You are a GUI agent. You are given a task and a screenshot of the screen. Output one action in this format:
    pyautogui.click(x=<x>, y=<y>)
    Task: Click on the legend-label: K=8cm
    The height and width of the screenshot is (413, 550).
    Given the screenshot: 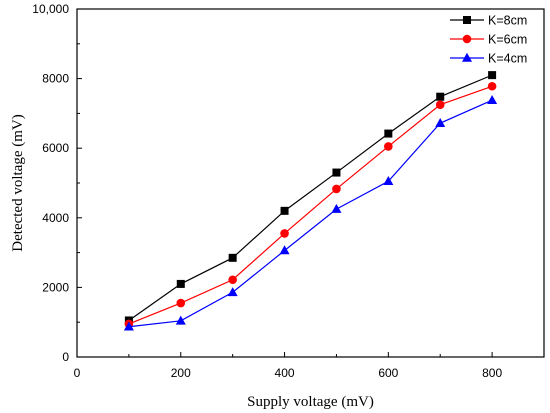 What is the action you would take?
    pyautogui.click(x=507, y=21)
    